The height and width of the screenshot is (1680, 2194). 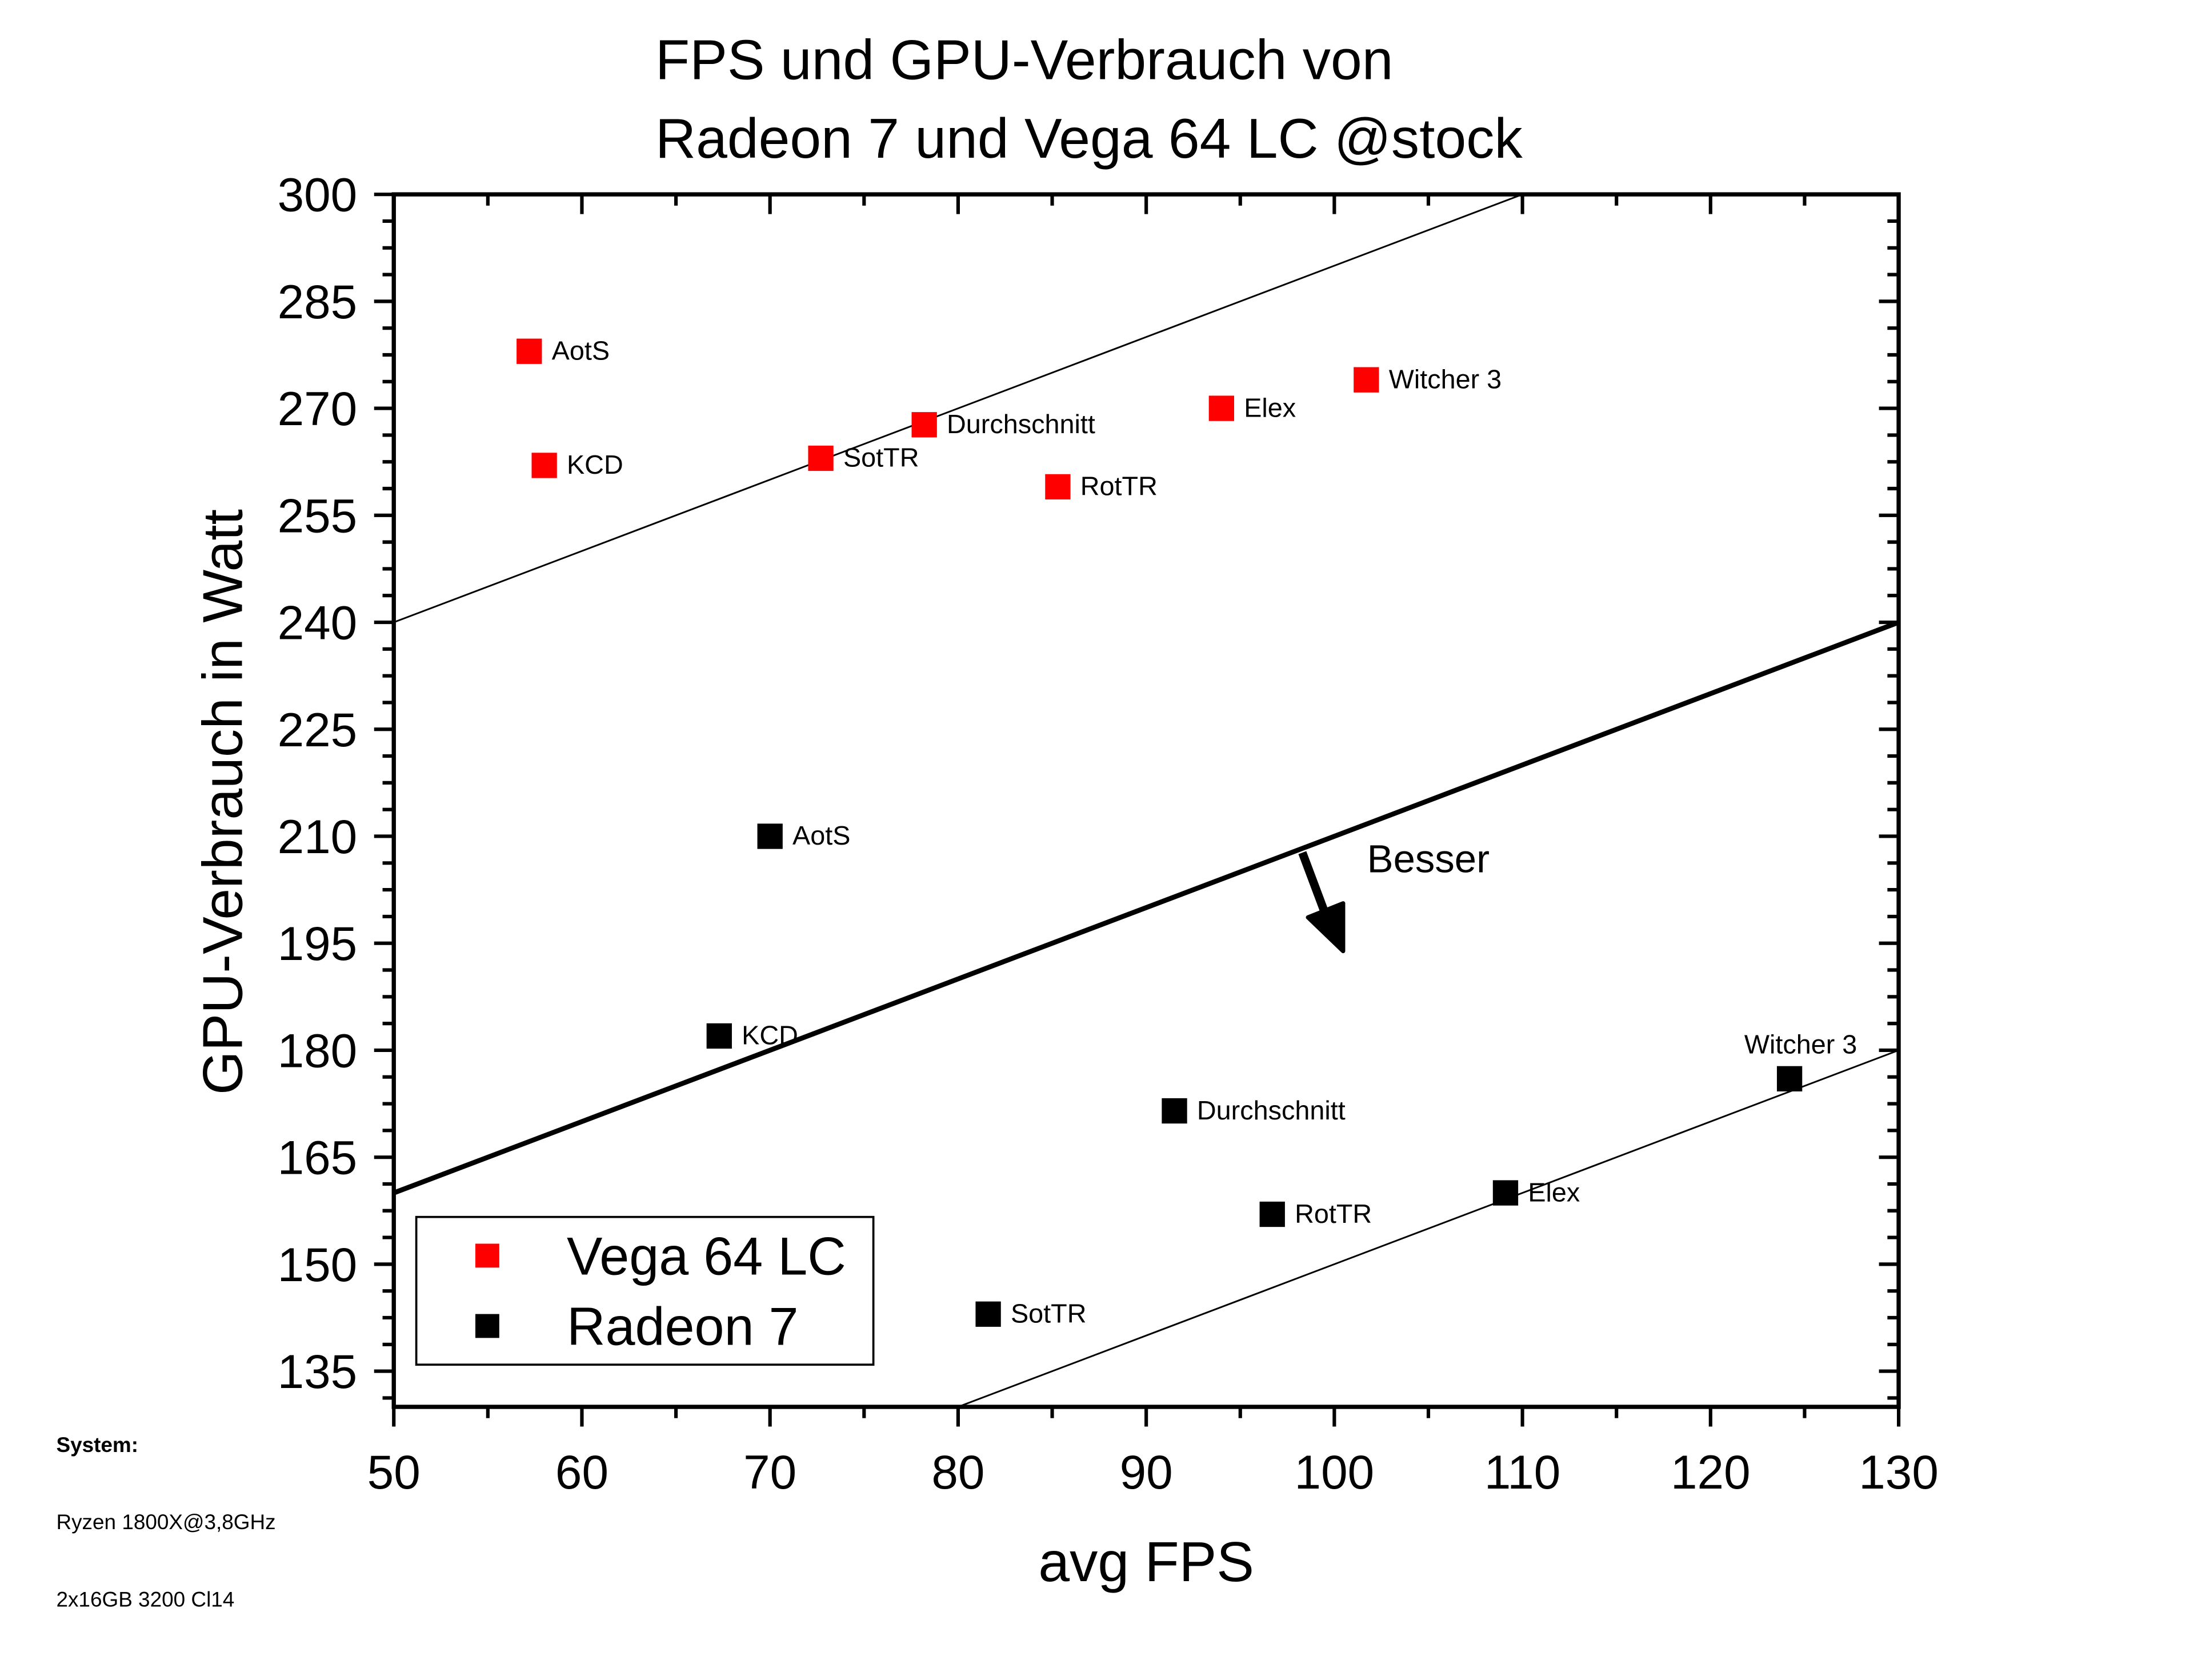 What do you see at coordinates (1335, 1472) in the screenshot?
I see `x-tick-label: 100` at bounding box center [1335, 1472].